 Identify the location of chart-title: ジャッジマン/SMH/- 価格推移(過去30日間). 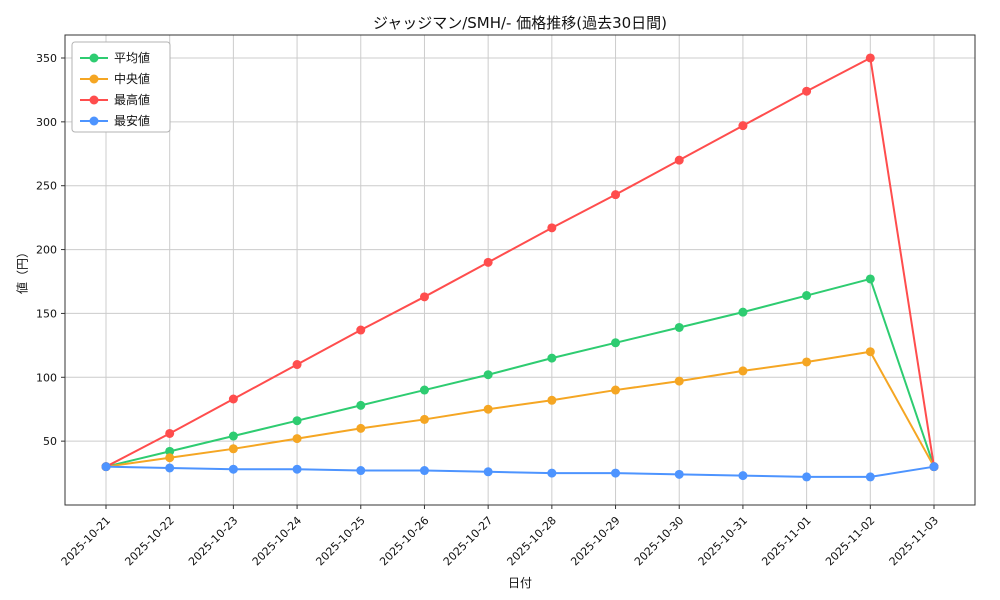
(520, 23).